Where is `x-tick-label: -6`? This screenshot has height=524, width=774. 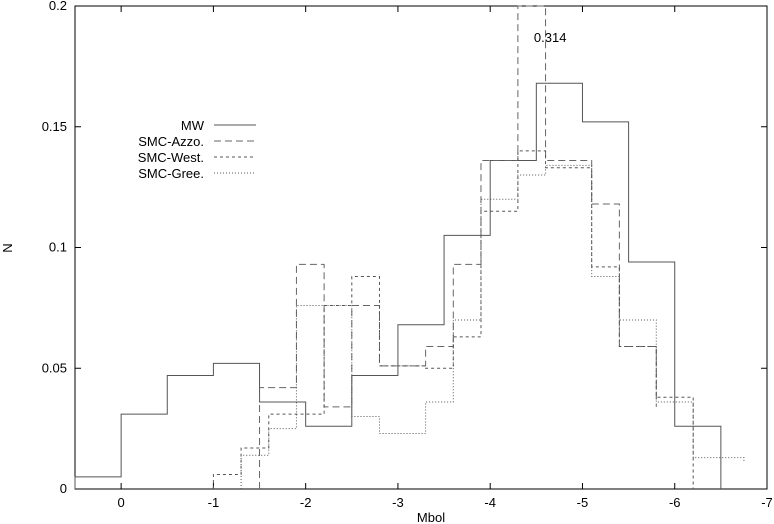 x-tick-label: -6 is located at coordinates (675, 502).